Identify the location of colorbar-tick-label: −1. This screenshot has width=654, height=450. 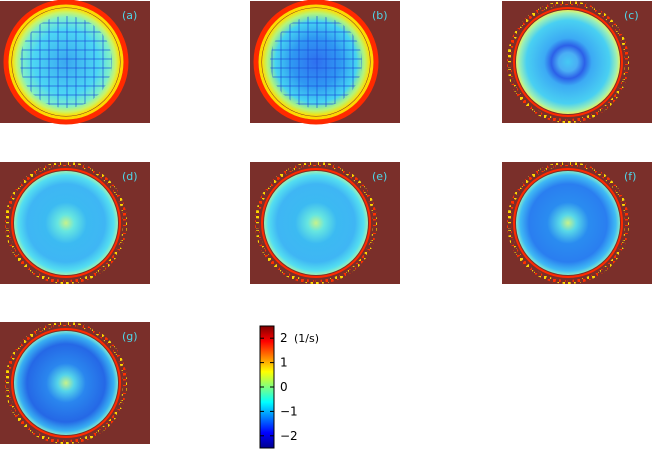
(289, 411).